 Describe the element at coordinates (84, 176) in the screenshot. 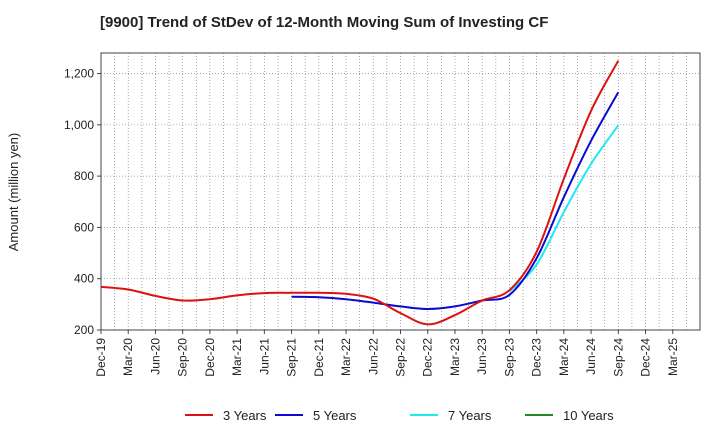

I see `y-tick-label: 800` at that location.